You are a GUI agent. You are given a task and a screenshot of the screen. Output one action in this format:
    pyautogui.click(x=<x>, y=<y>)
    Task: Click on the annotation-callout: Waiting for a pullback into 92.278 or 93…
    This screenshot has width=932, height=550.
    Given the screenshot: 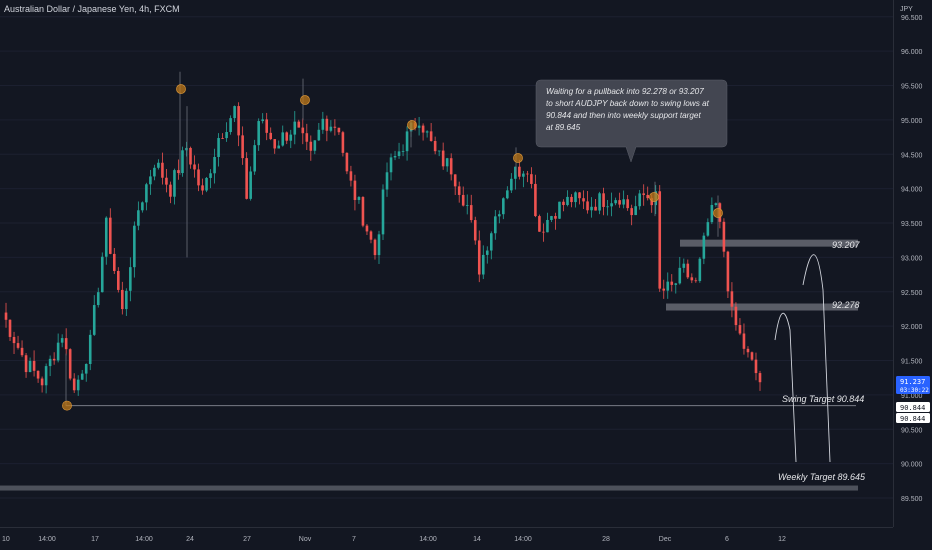 What is the action you would take?
    pyautogui.click(x=631, y=121)
    